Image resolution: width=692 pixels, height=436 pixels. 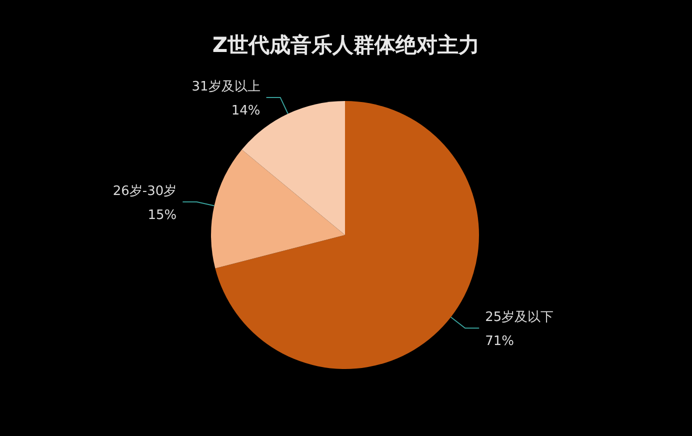 What do you see at coordinates (144, 191) in the screenshot?
I see `slice-label: 26岁-30岁` at bounding box center [144, 191].